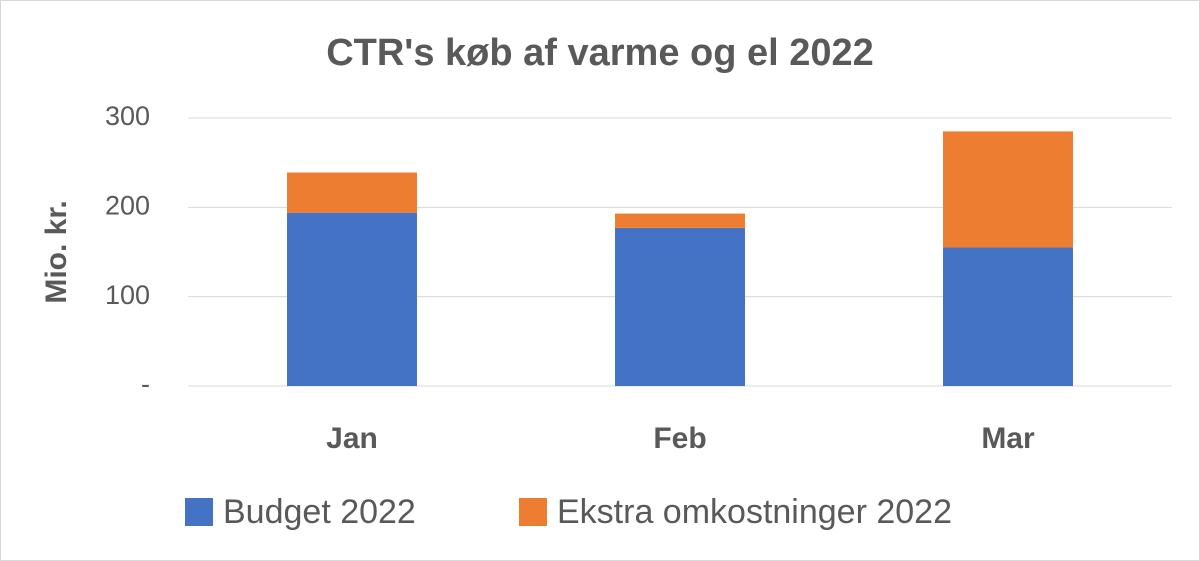 Image resolution: width=1200 pixels, height=561 pixels. What do you see at coordinates (319, 512) in the screenshot?
I see `legend-label: Budget 2022` at bounding box center [319, 512].